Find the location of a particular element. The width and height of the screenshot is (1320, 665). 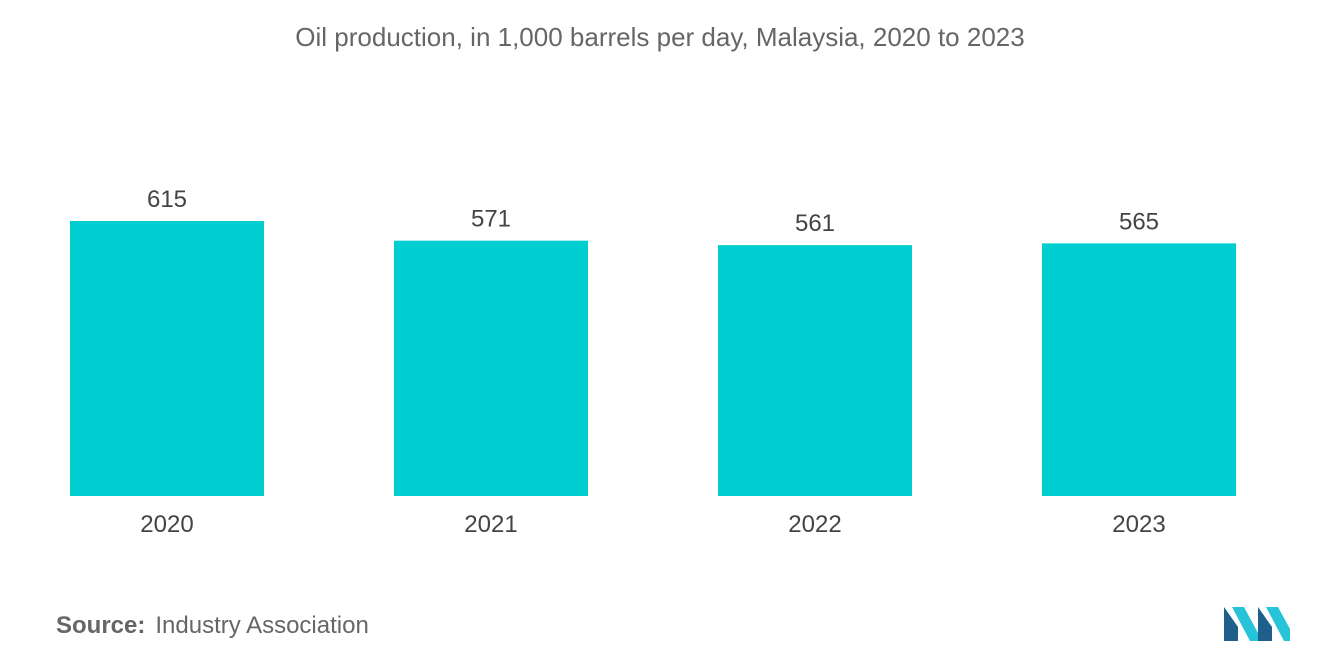

bar-2020 is located at coordinates (167, 358).